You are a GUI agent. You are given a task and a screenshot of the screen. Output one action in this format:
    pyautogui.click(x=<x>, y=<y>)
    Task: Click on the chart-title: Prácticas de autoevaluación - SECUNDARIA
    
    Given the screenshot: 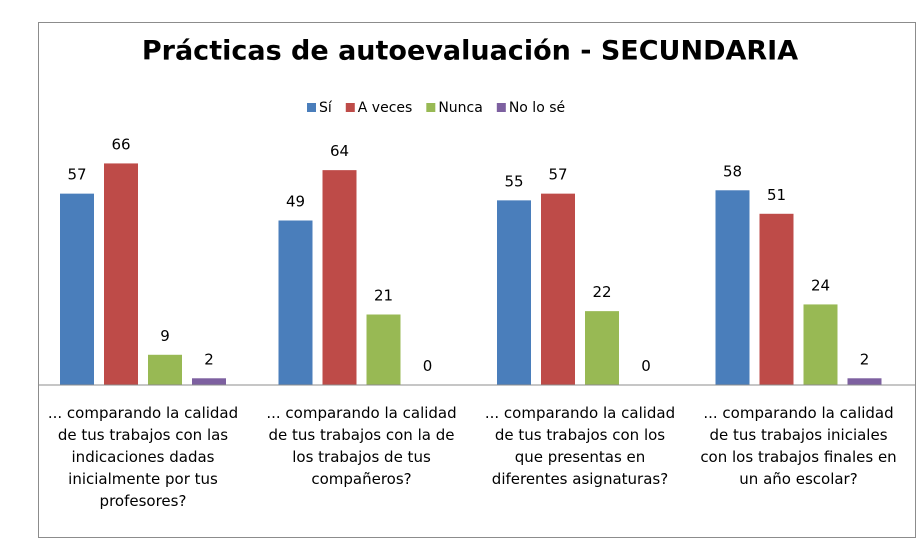 What is the action you would take?
    pyautogui.click(x=470, y=51)
    